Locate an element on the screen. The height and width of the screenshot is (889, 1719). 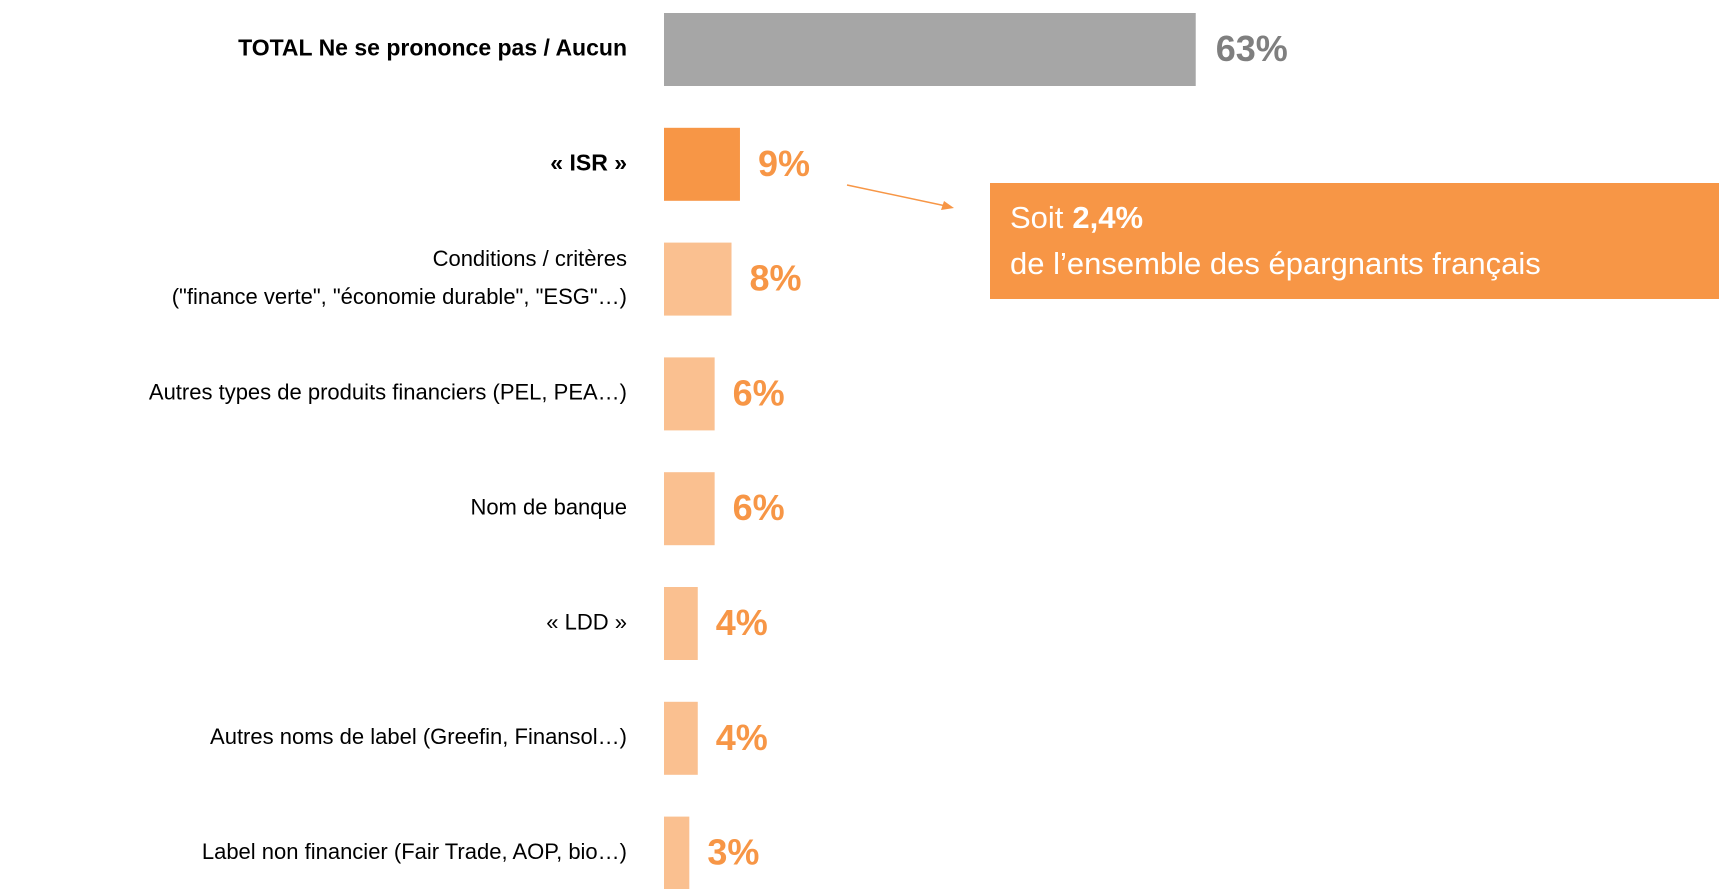
annotation-box is located at coordinates (1354, 241).